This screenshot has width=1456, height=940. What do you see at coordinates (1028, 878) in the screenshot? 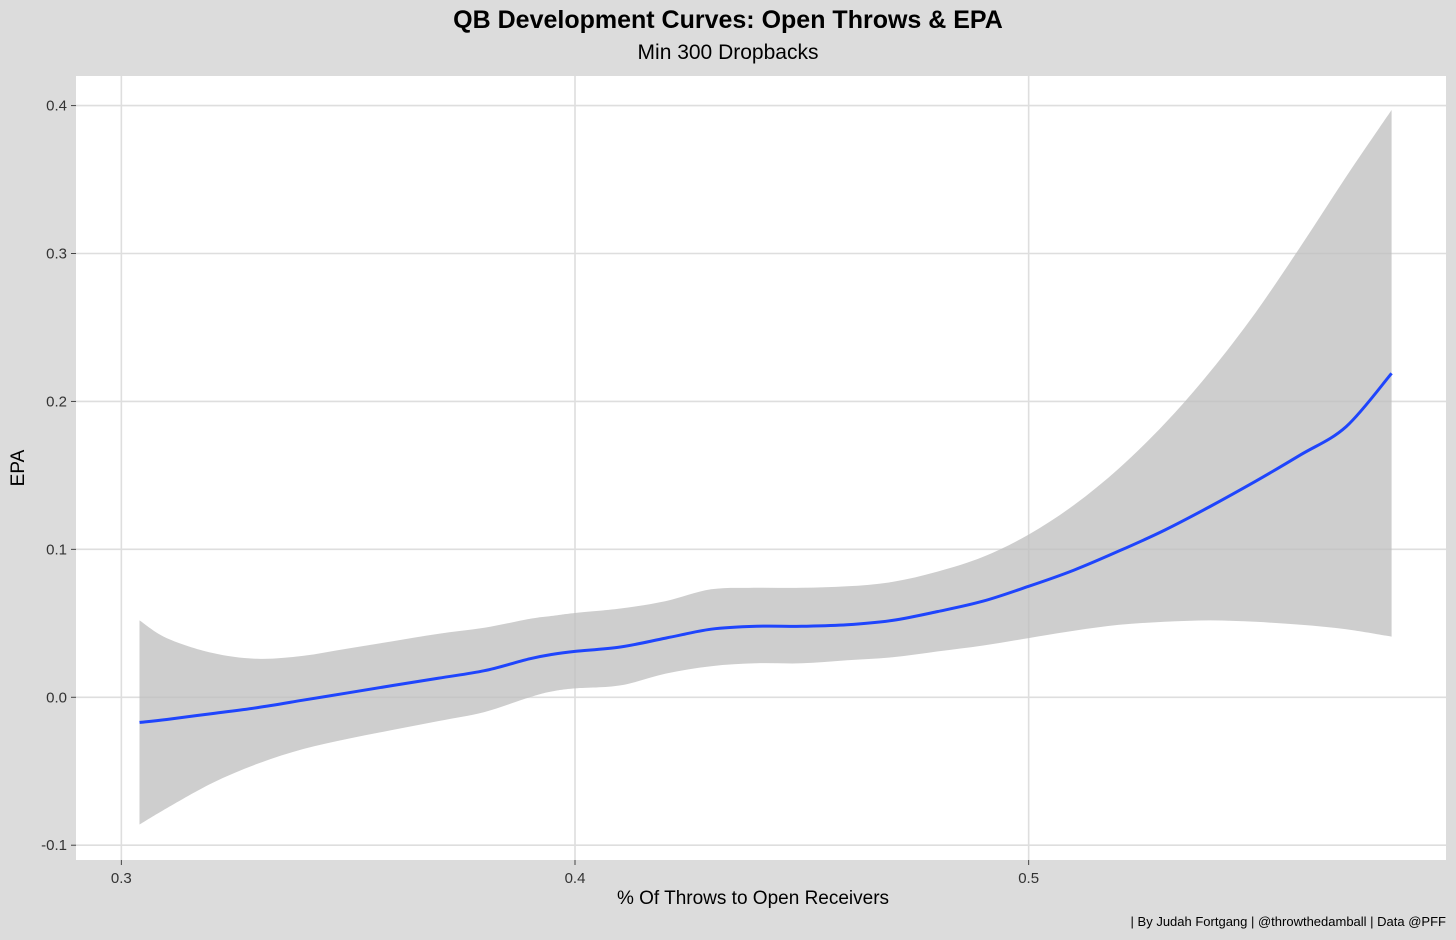
I see `x-tick-label: 0.5` at bounding box center [1028, 878].